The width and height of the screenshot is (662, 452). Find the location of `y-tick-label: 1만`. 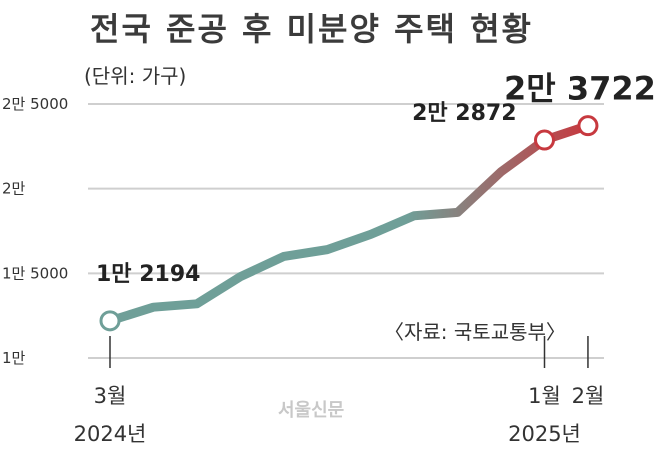

y-tick-label: 1만 is located at coordinates (14, 358).